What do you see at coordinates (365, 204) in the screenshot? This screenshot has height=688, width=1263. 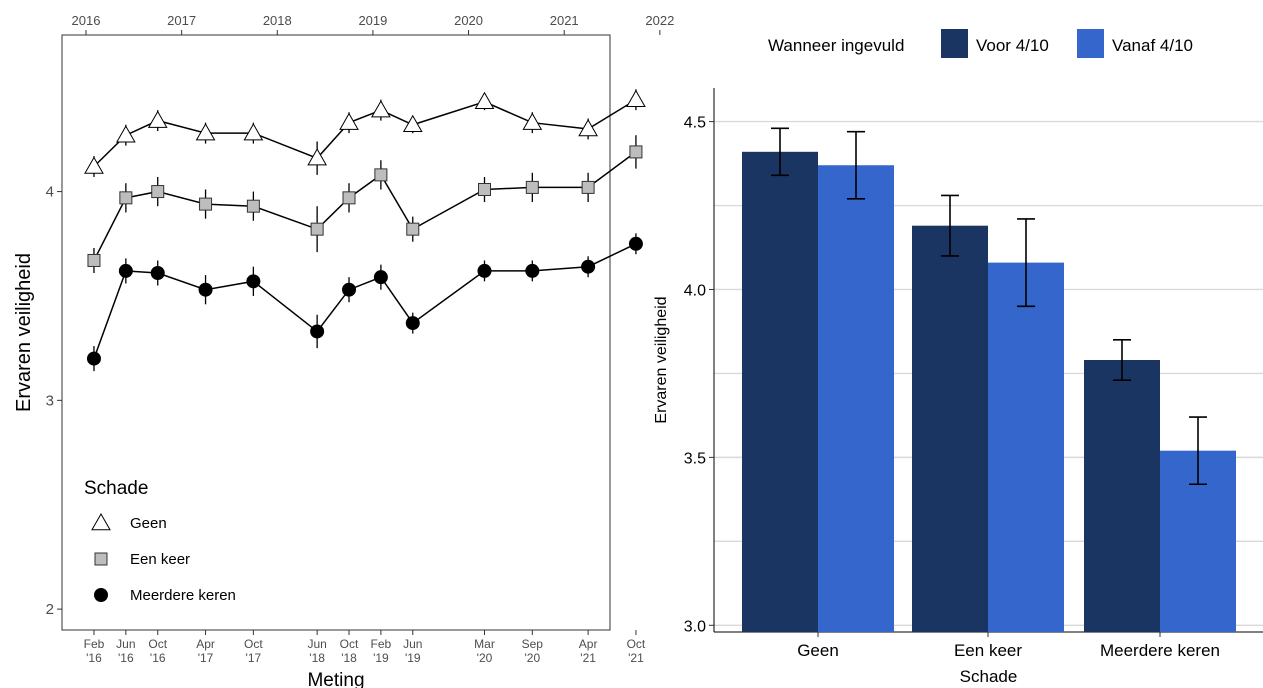 I see `series-een-keer` at bounding box center [365, 204].